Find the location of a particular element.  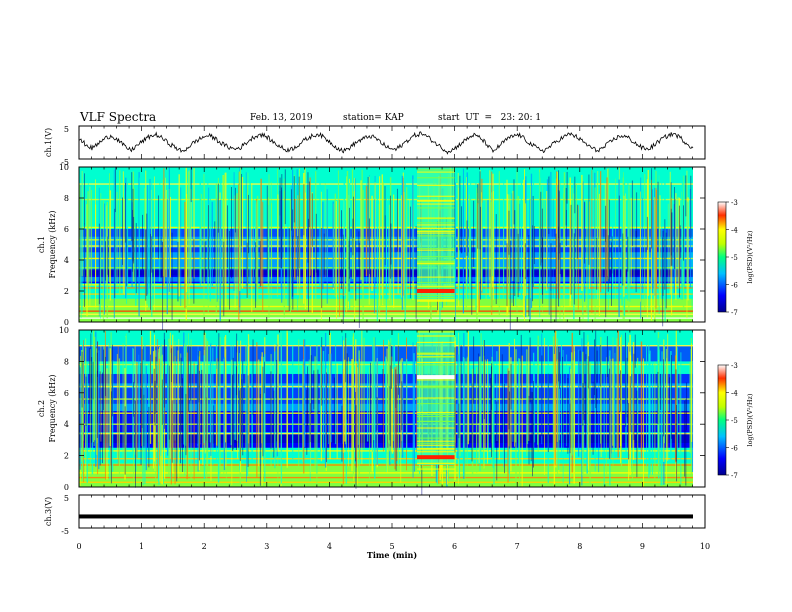

ch1-spectrogram-ytick-label: 0 is located at coordinates (66, 322).